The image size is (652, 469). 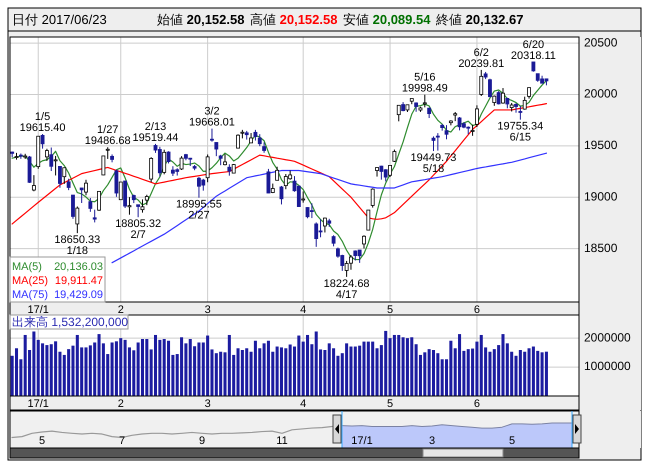 I want to click on text: MA(5) 20,136.03, so click(x=57, y=267).